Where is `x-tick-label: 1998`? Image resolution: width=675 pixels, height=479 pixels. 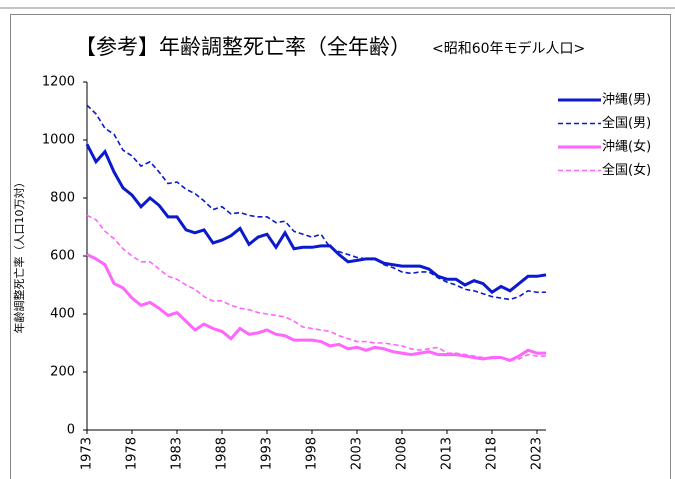
x-tick-label: 1998 is located at coordinates (312, 453).